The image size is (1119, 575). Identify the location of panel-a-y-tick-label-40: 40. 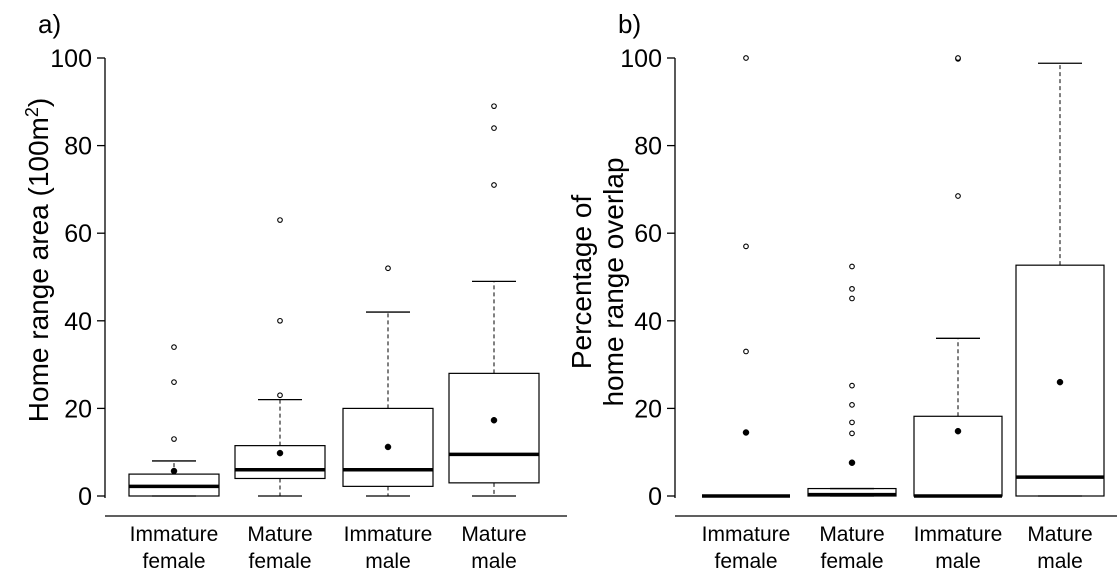
(78, 322).